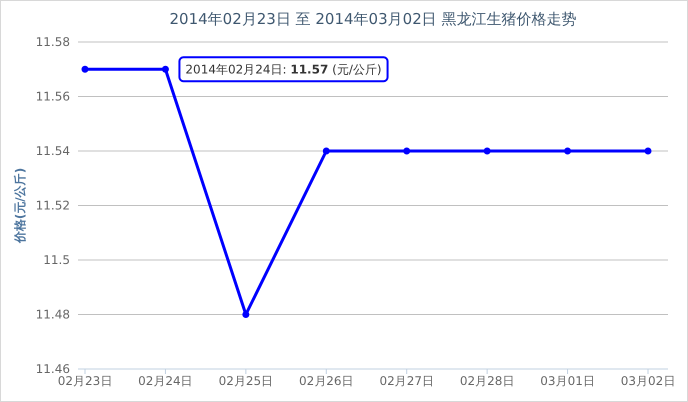  Describe the element at coordinates (53, 151) in the screenshot. I see `y-tick-label: 11.54` at that location.